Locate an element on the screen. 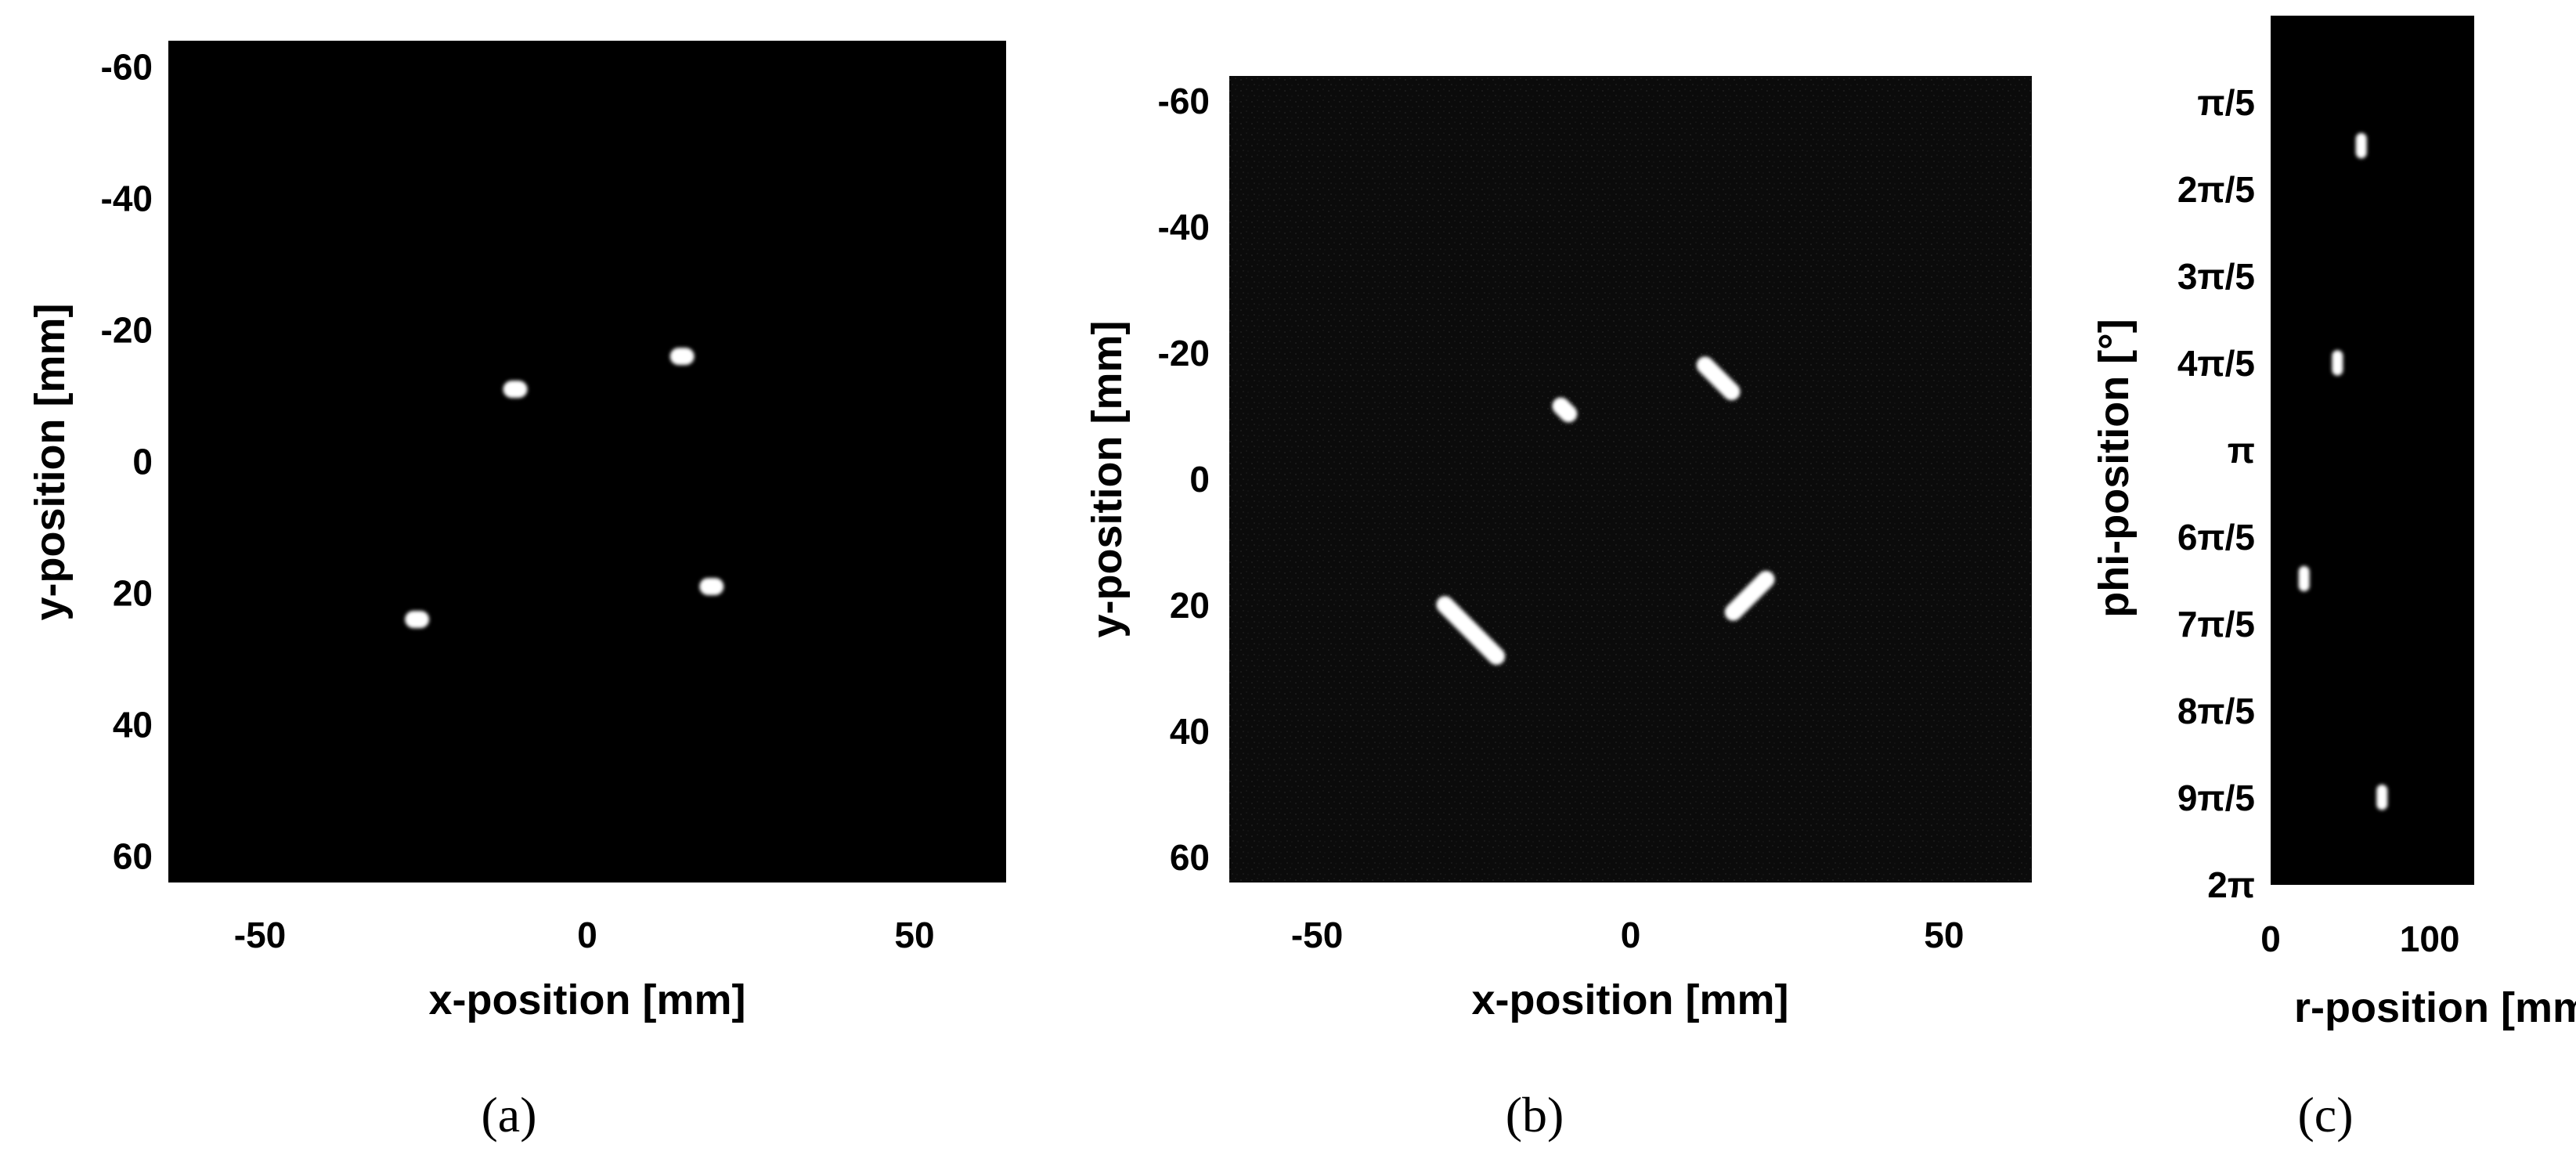 The height and width of the screenshot is (1155, 2576). panel-c-y-tick-label: π is located at coordinates (2241, 450).